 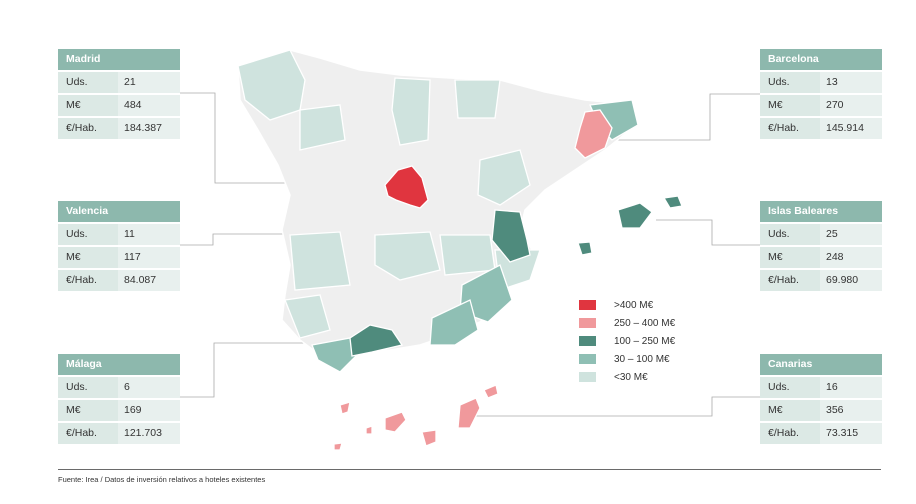 I want to click on legend-label: 250 – 400 M€, so click(x=645, y=323).